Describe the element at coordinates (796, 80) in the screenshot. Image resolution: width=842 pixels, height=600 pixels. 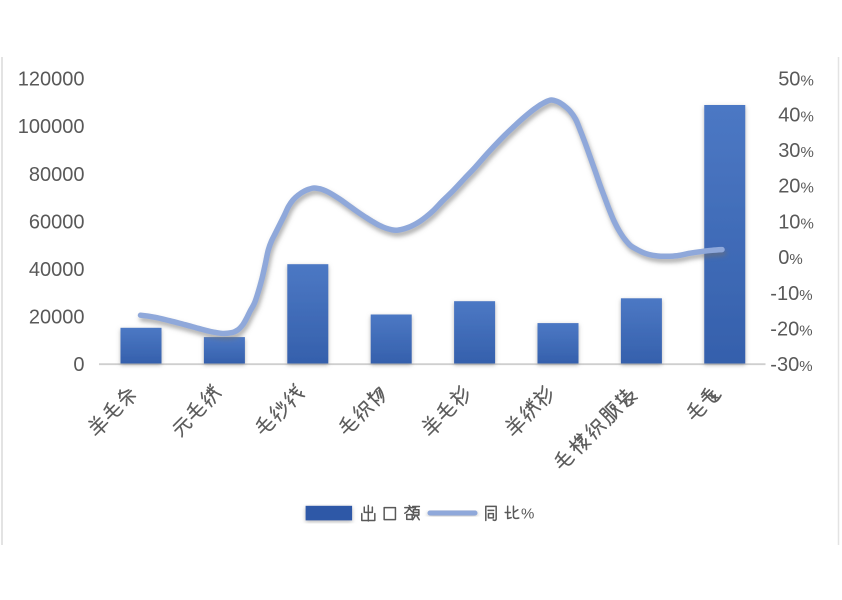
I see `svg-text: 50%` at that location.